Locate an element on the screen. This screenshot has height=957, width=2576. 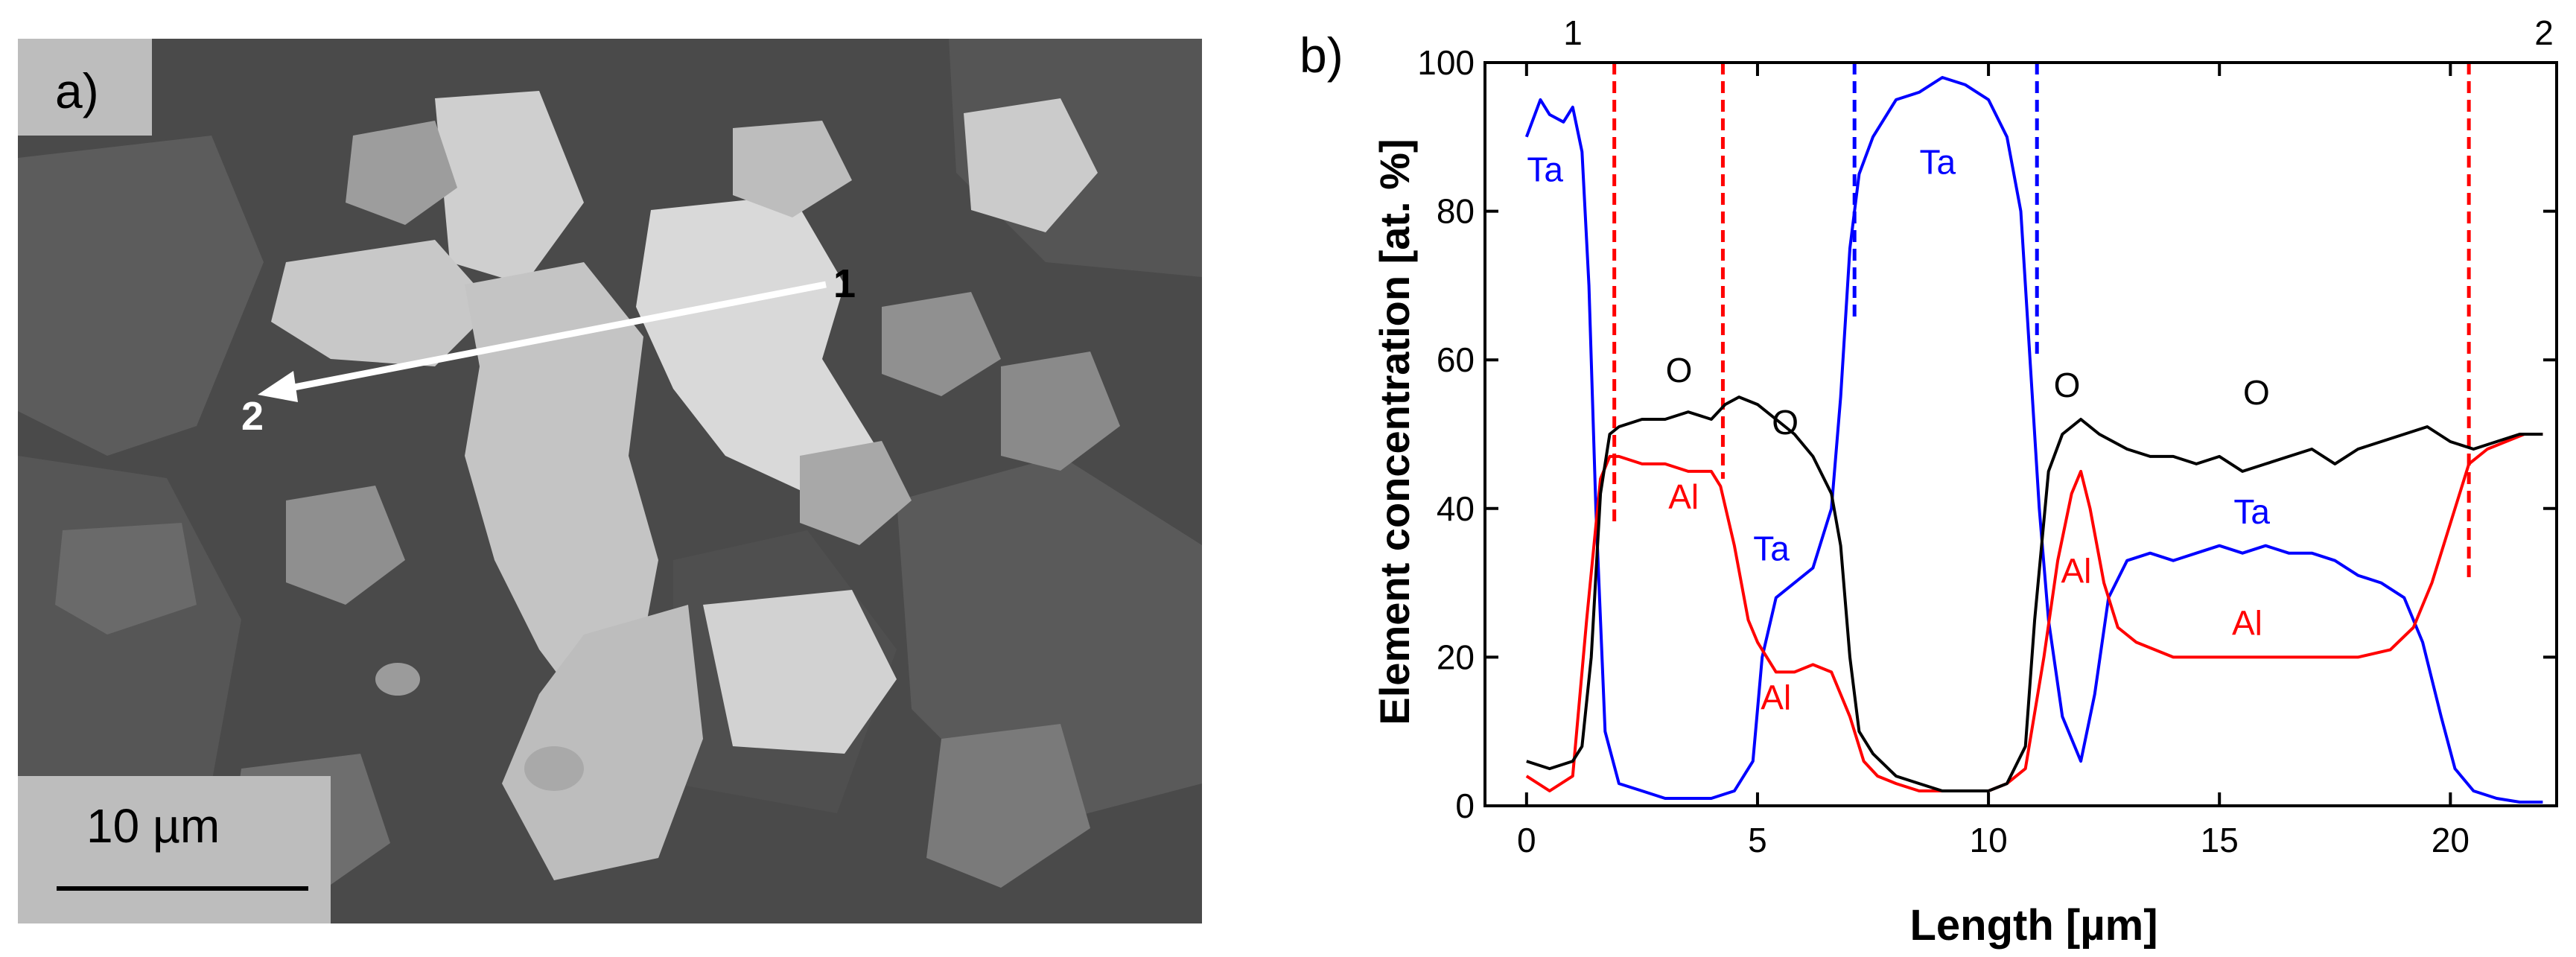
y-tick-label-20: 20 is located at coordinates (1456, 657).